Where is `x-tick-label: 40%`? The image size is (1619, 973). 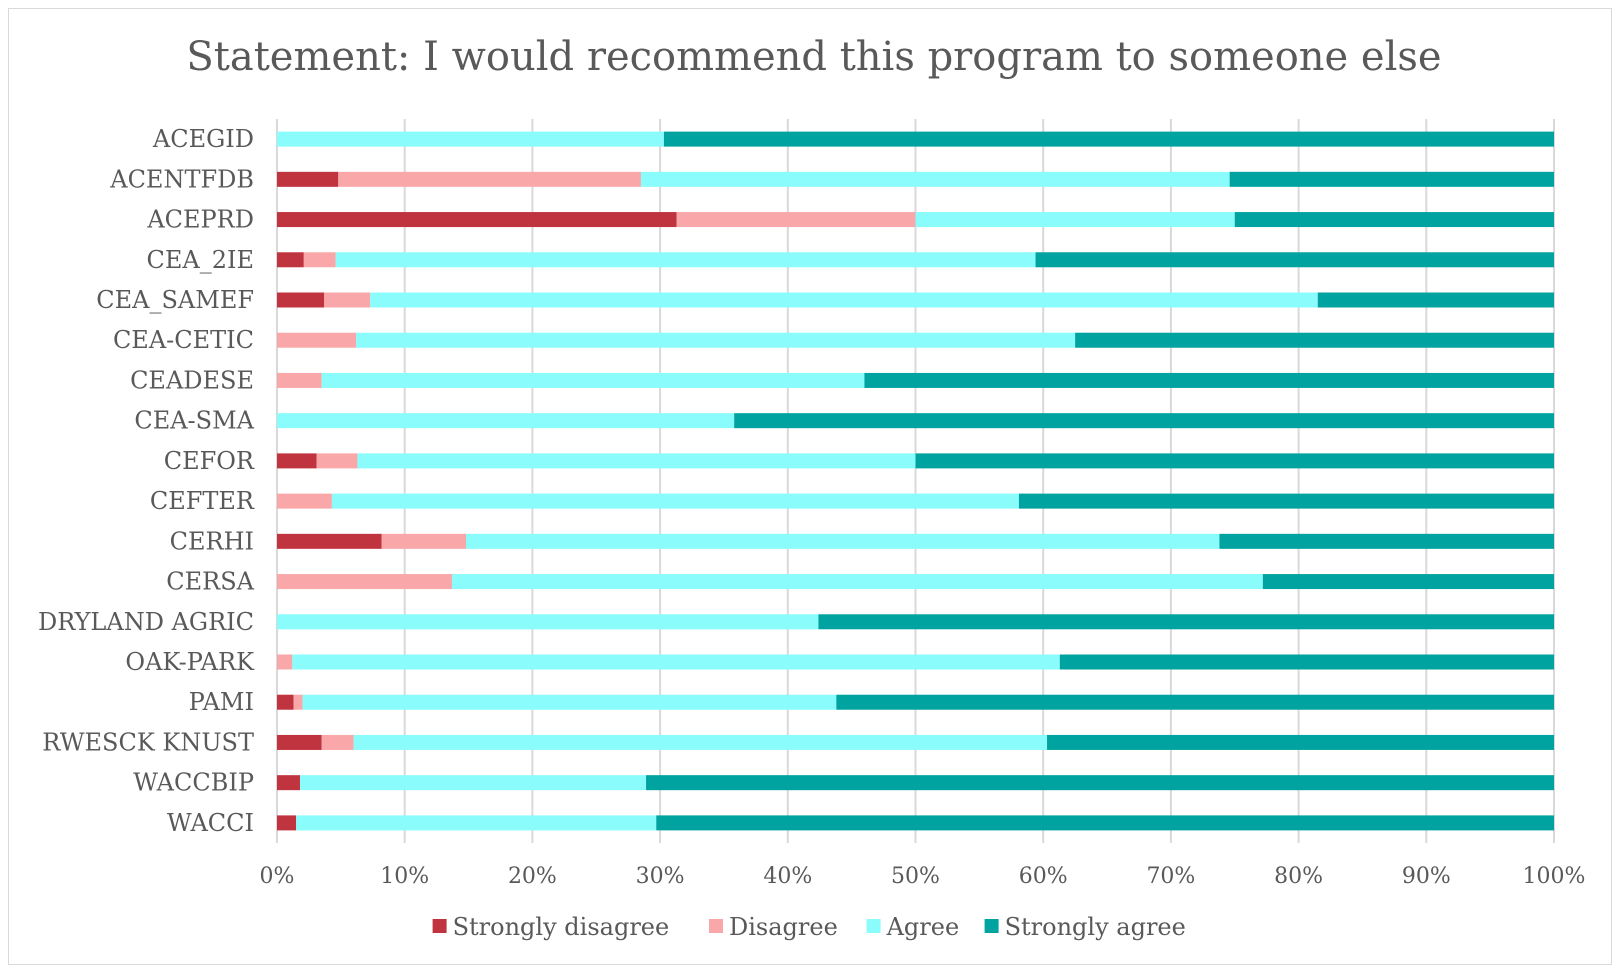 x-tick-label: 40% is located at coordinates (787, 876).